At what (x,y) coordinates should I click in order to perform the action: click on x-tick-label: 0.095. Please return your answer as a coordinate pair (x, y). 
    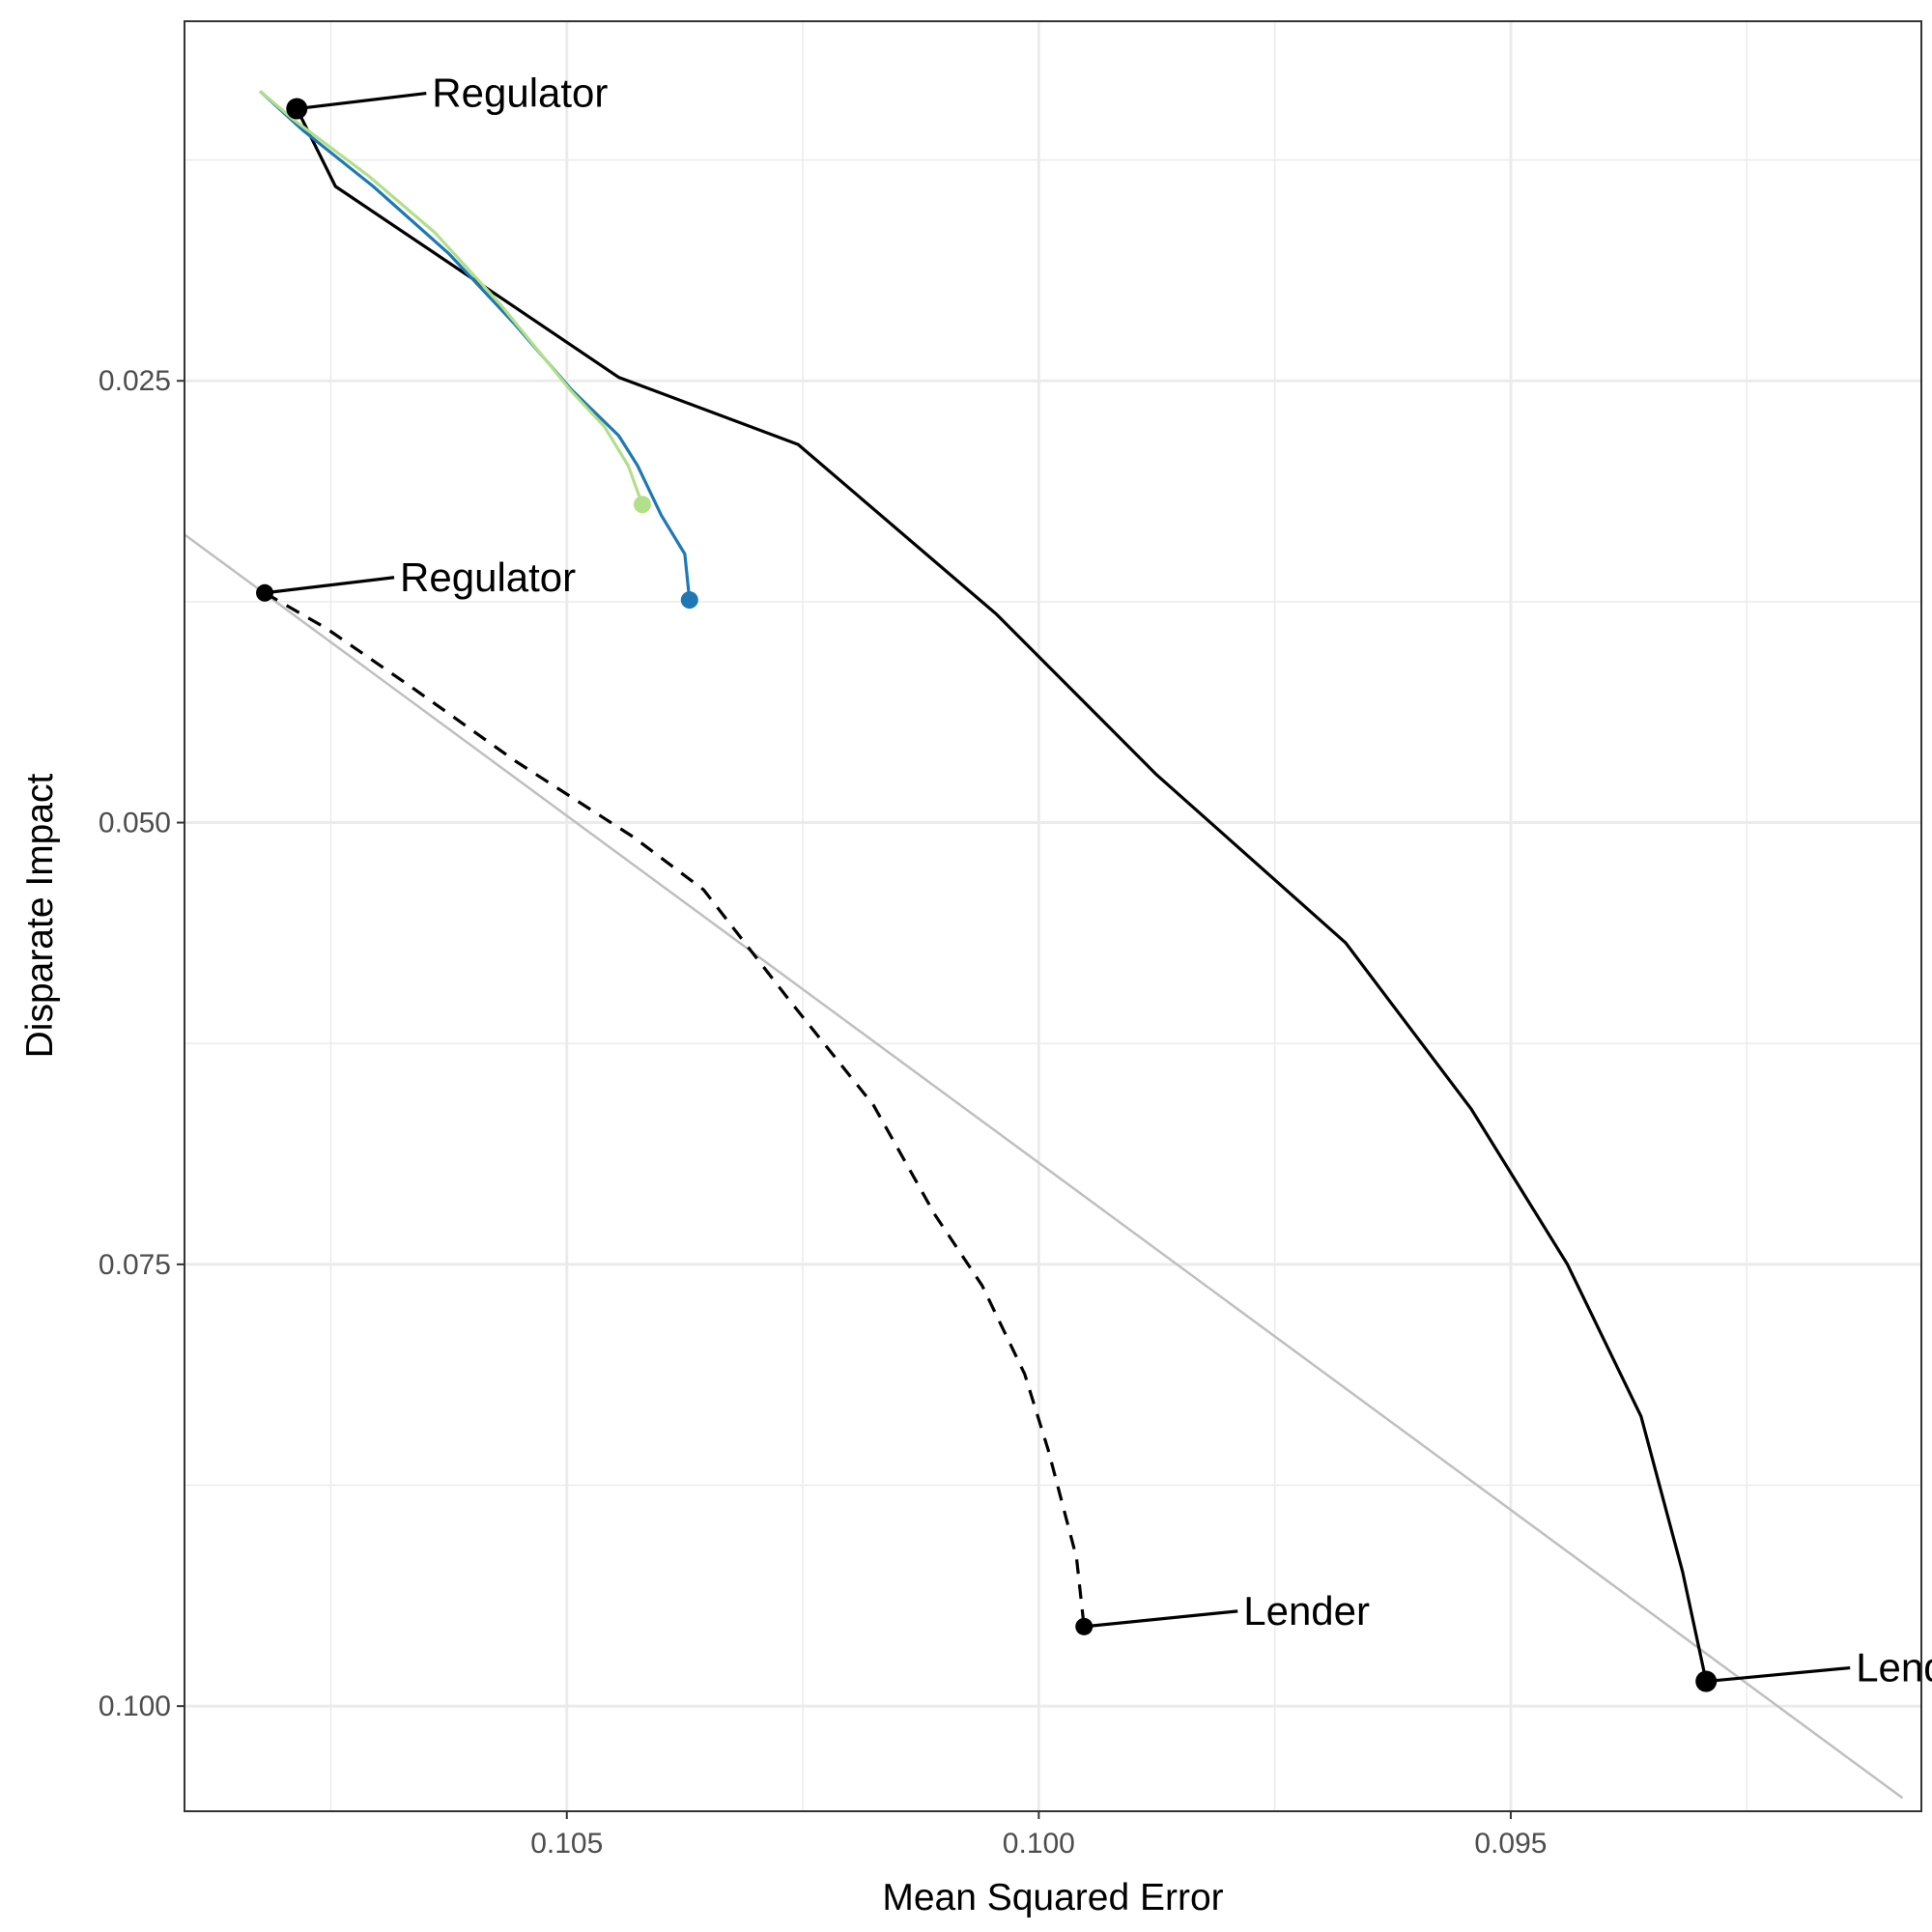
    Looking at the image, I should click on (1510, 1844).